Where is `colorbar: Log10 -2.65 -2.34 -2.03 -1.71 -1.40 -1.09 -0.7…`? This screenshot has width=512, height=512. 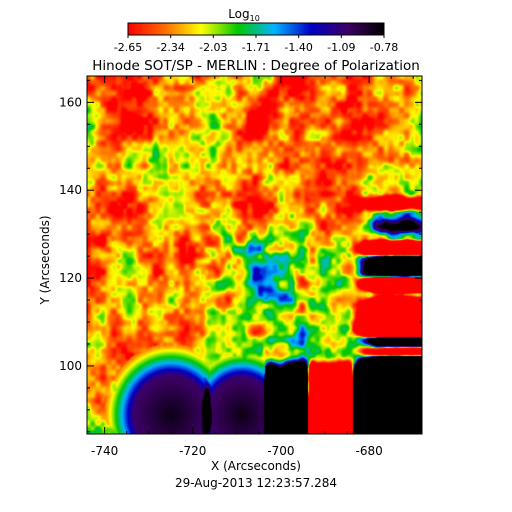
colorbar: Log10 -2.65 -2.34 -2.03 -1.71 -1.40 -1.09 -0.7… is located at coordinates (256, 30).